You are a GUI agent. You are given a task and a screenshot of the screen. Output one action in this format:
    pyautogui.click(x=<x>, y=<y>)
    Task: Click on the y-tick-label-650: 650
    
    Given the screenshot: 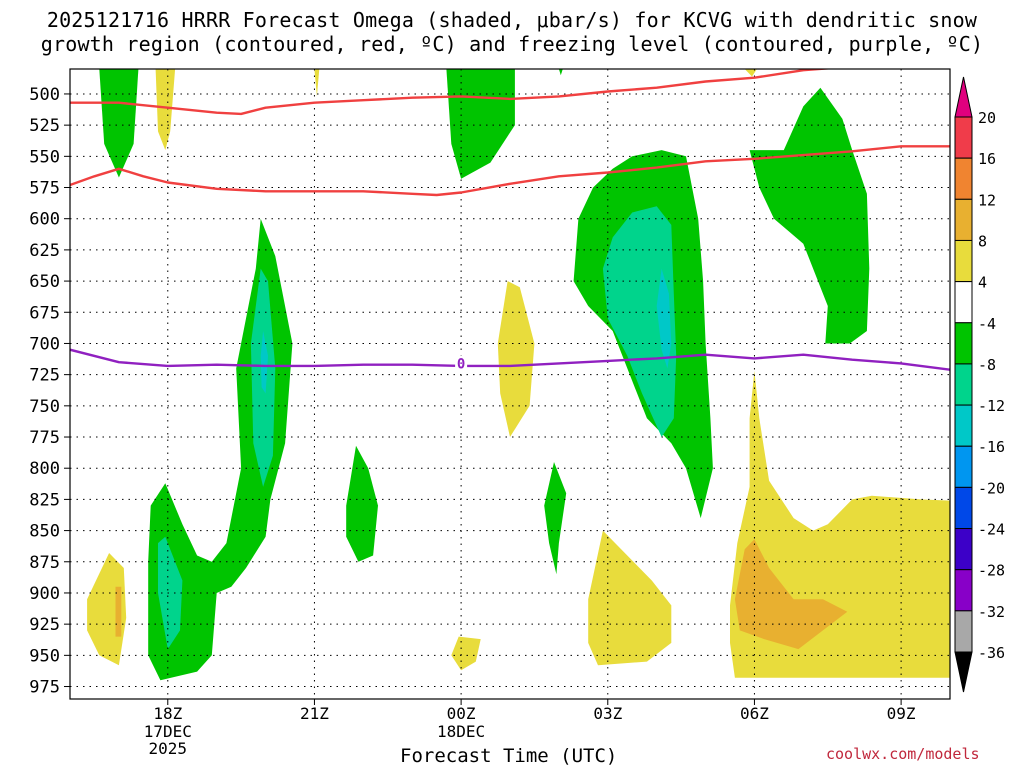 What is the action you would take?
    pyautogui.click(x=44, y=282)
    